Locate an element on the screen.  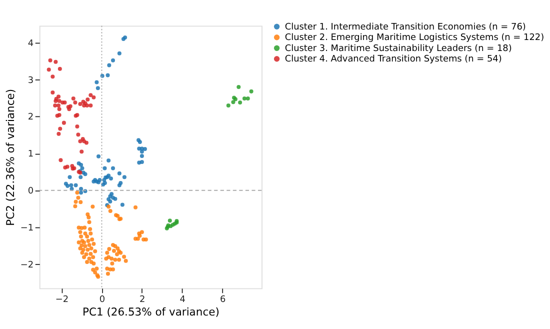
y-tick-label: −2 is located at coordinates (27, 265).